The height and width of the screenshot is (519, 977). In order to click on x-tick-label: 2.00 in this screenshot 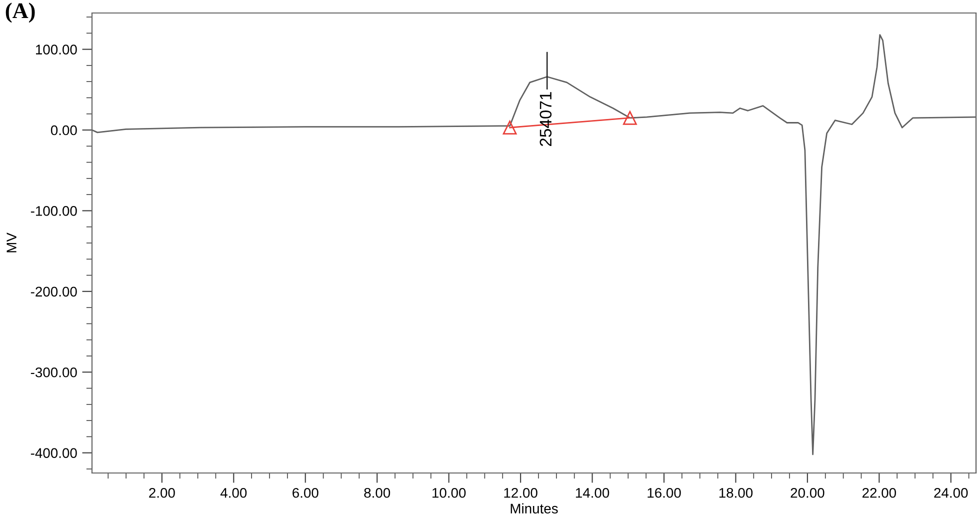, I will do `click(162, 493)`.